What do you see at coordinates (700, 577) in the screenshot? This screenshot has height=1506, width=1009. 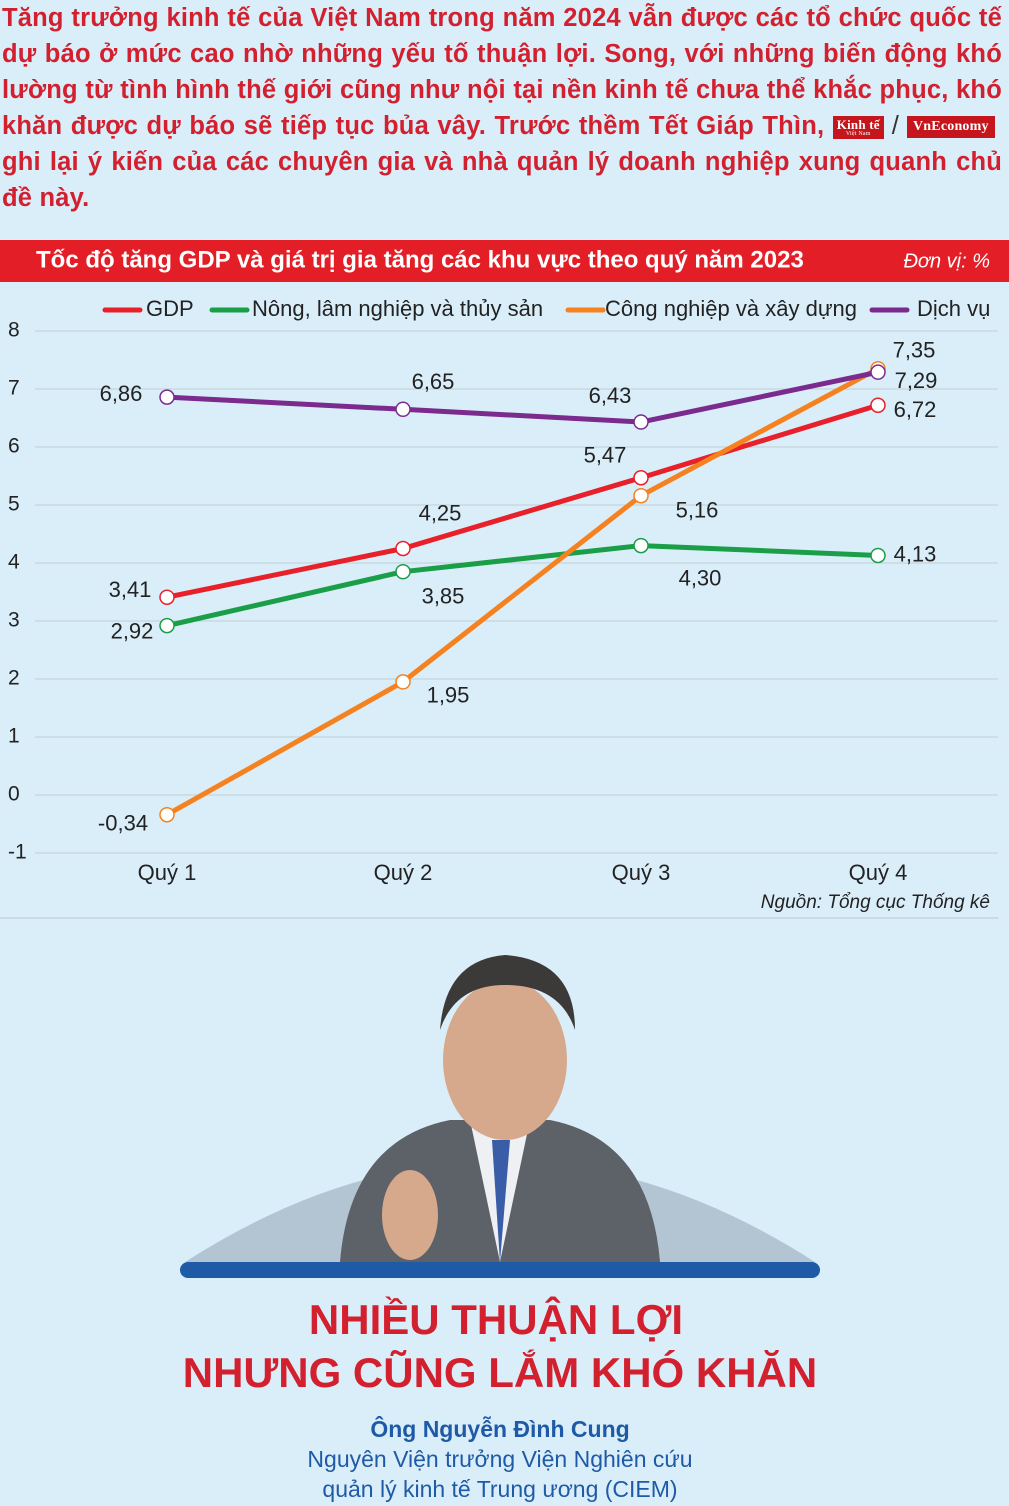 I see `data-label: 4,30` at bounding box center [700, 577].